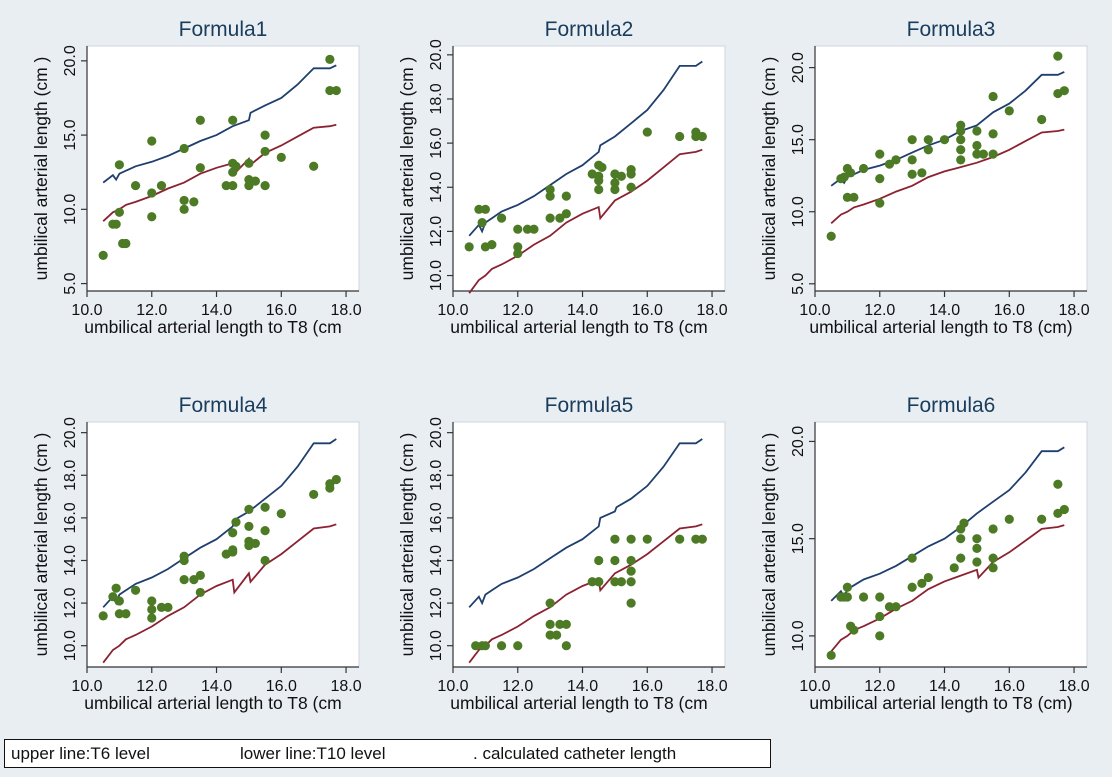 This screenshot has width=1112, height=777. I want to click on y-tick-label: 12.0, so click(436, 231).